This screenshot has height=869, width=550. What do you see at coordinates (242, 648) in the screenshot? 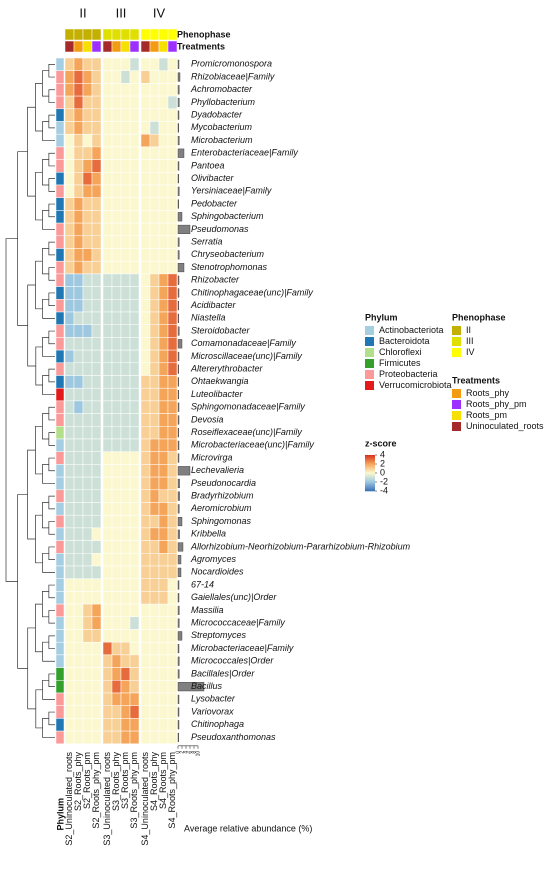
I see `row-label: Microbacteriaceae|Family` at bounding box center [242, 648].